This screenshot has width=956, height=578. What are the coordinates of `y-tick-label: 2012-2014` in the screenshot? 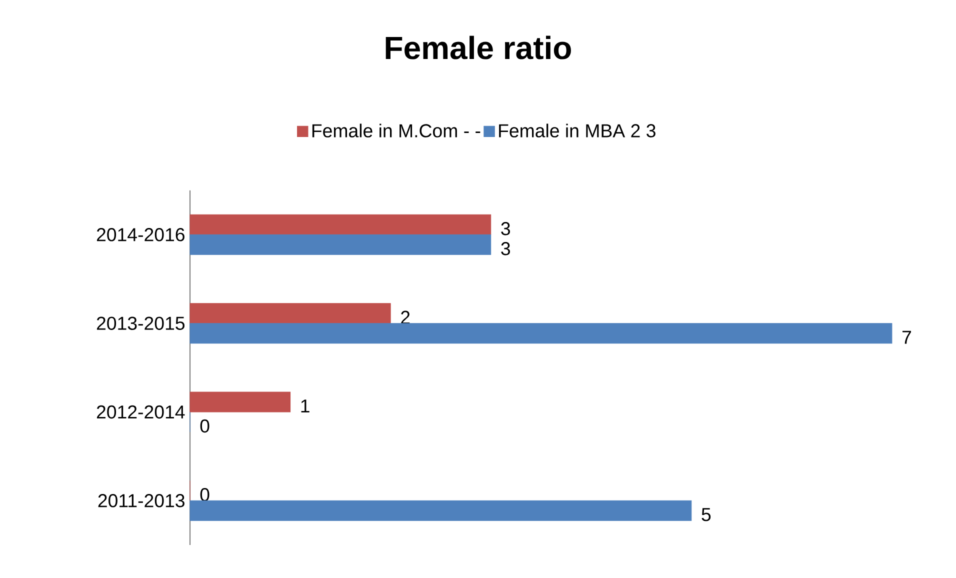 It's located at (140, 412).